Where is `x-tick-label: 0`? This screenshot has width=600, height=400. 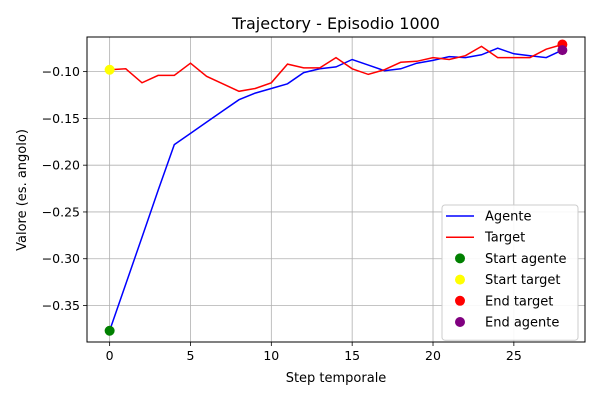
x-tick-label: 0 is located at coordinates (110, 355).